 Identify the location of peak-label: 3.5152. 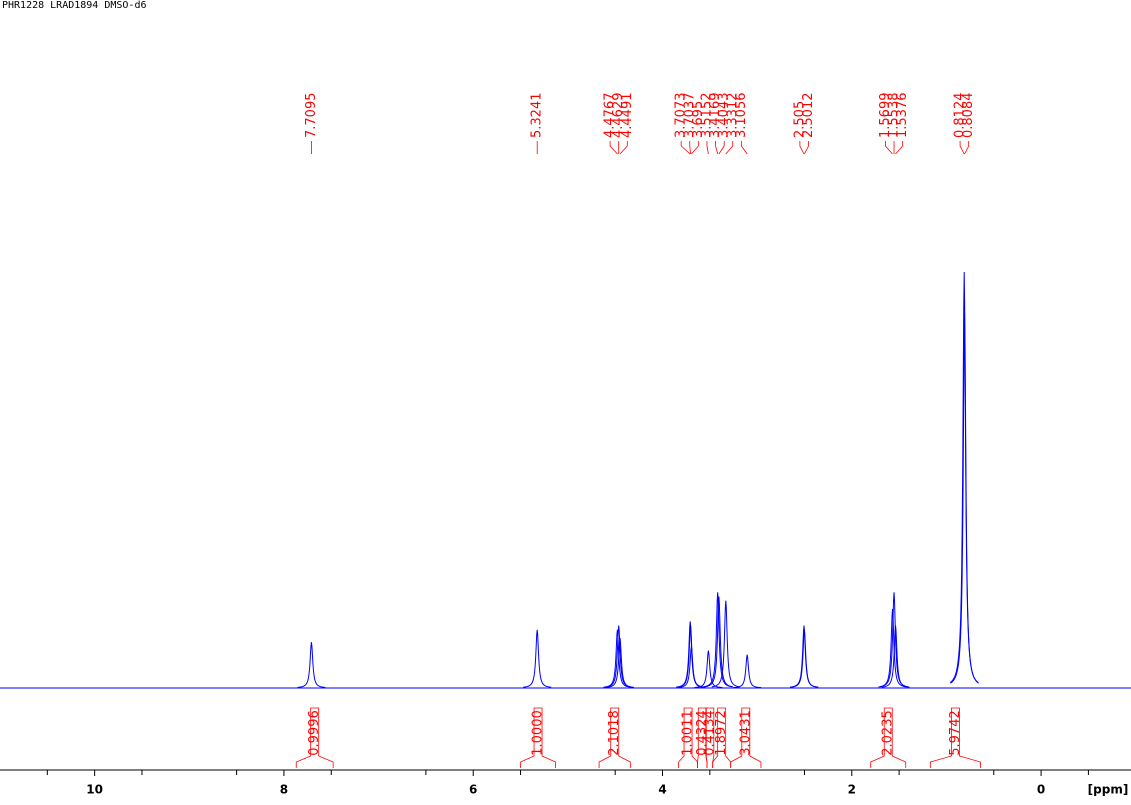
(706, 116).